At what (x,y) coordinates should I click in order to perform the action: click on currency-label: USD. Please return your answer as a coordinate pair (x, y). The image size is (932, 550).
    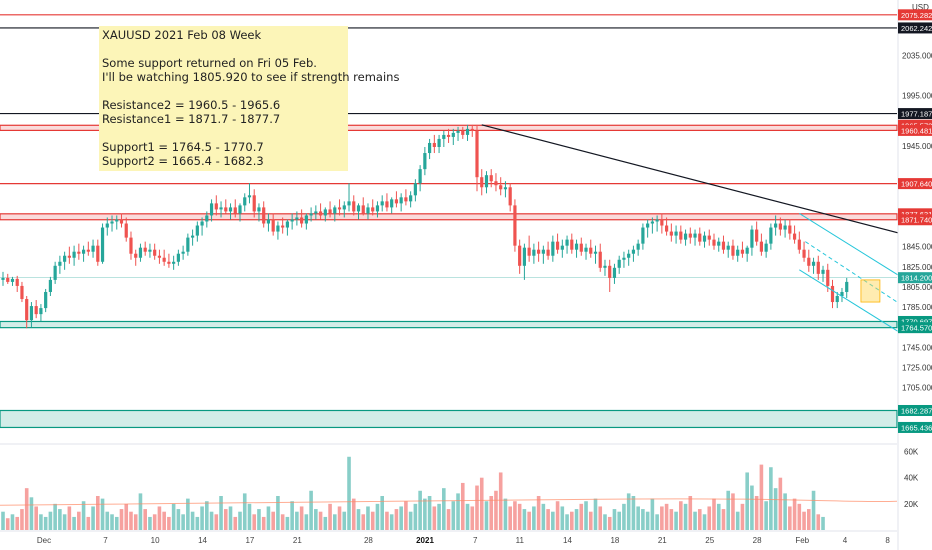
    Looking at the image, I should click on (920, 7).